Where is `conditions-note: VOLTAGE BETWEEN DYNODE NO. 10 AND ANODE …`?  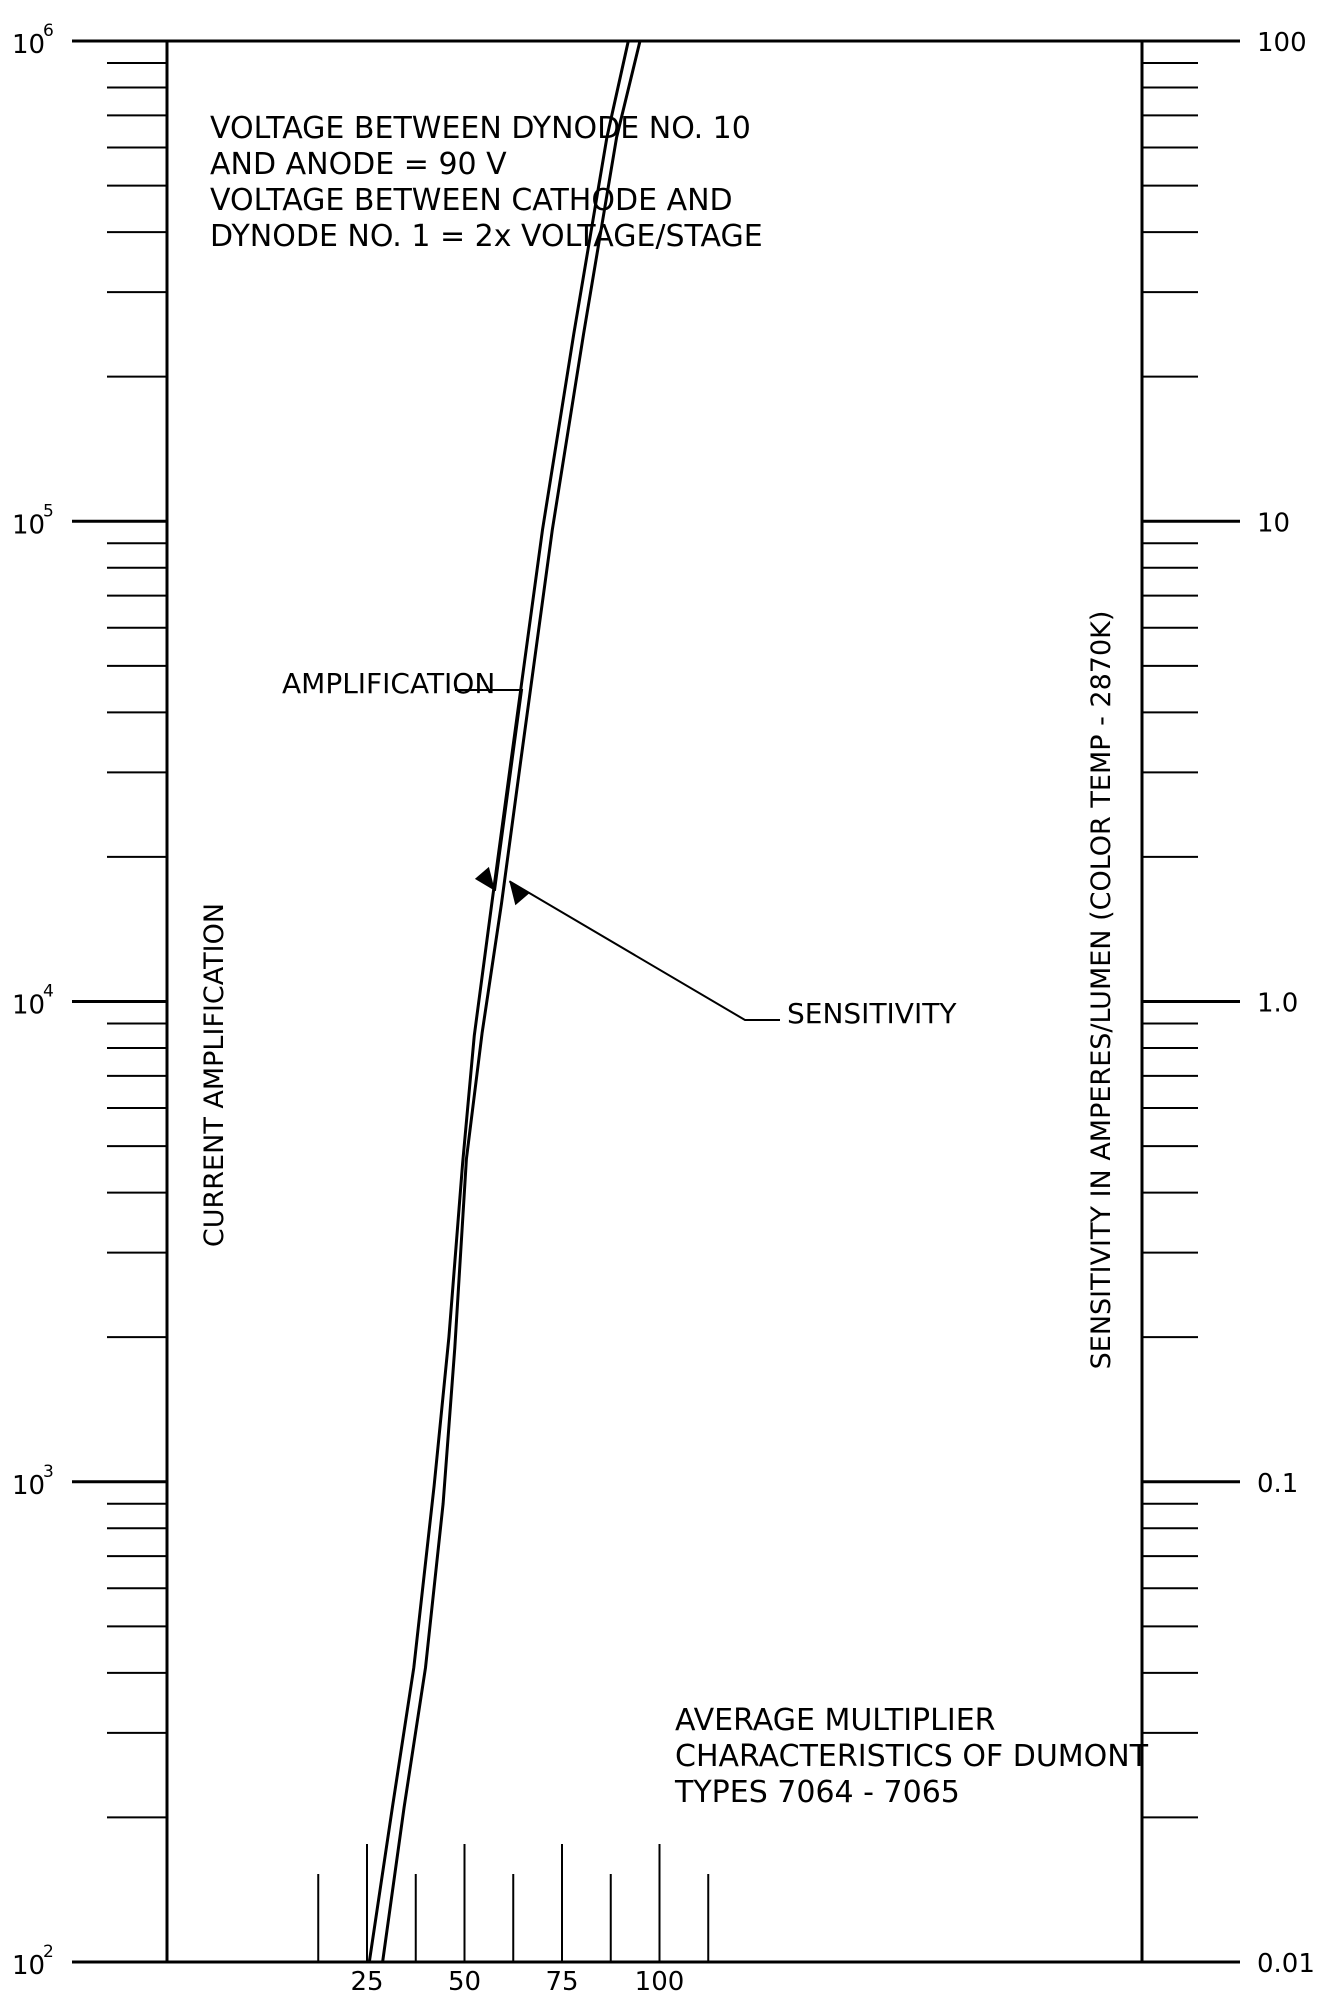
conditions-note: VOLTAGE BETWEEN DYNODE NO. 10 AND ANODE … is located at coordinates (486, 182).